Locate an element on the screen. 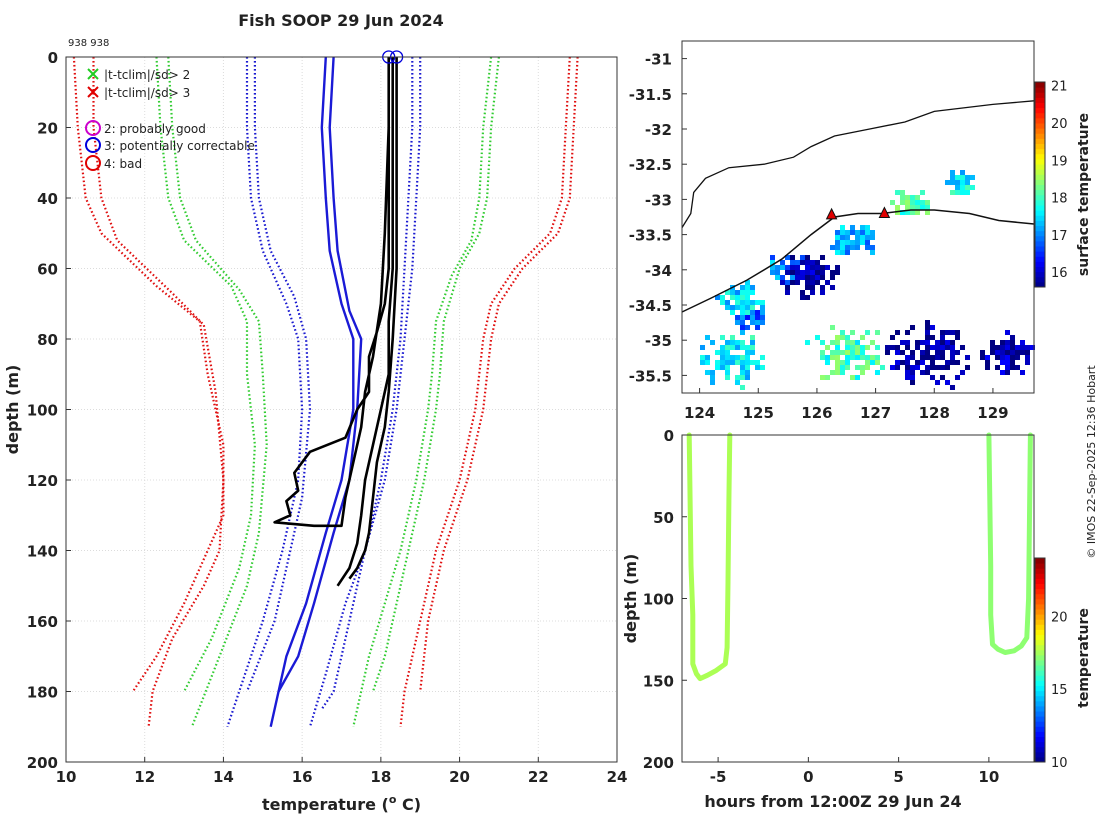  x-tick-label: 20 is located at coordinates (459, 777).